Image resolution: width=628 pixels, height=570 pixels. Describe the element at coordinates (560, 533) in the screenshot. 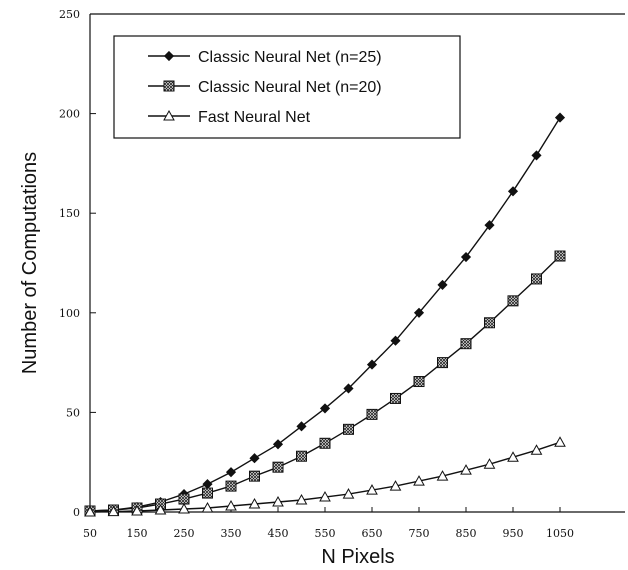

I see `x-tick-label: 1050` at that location.